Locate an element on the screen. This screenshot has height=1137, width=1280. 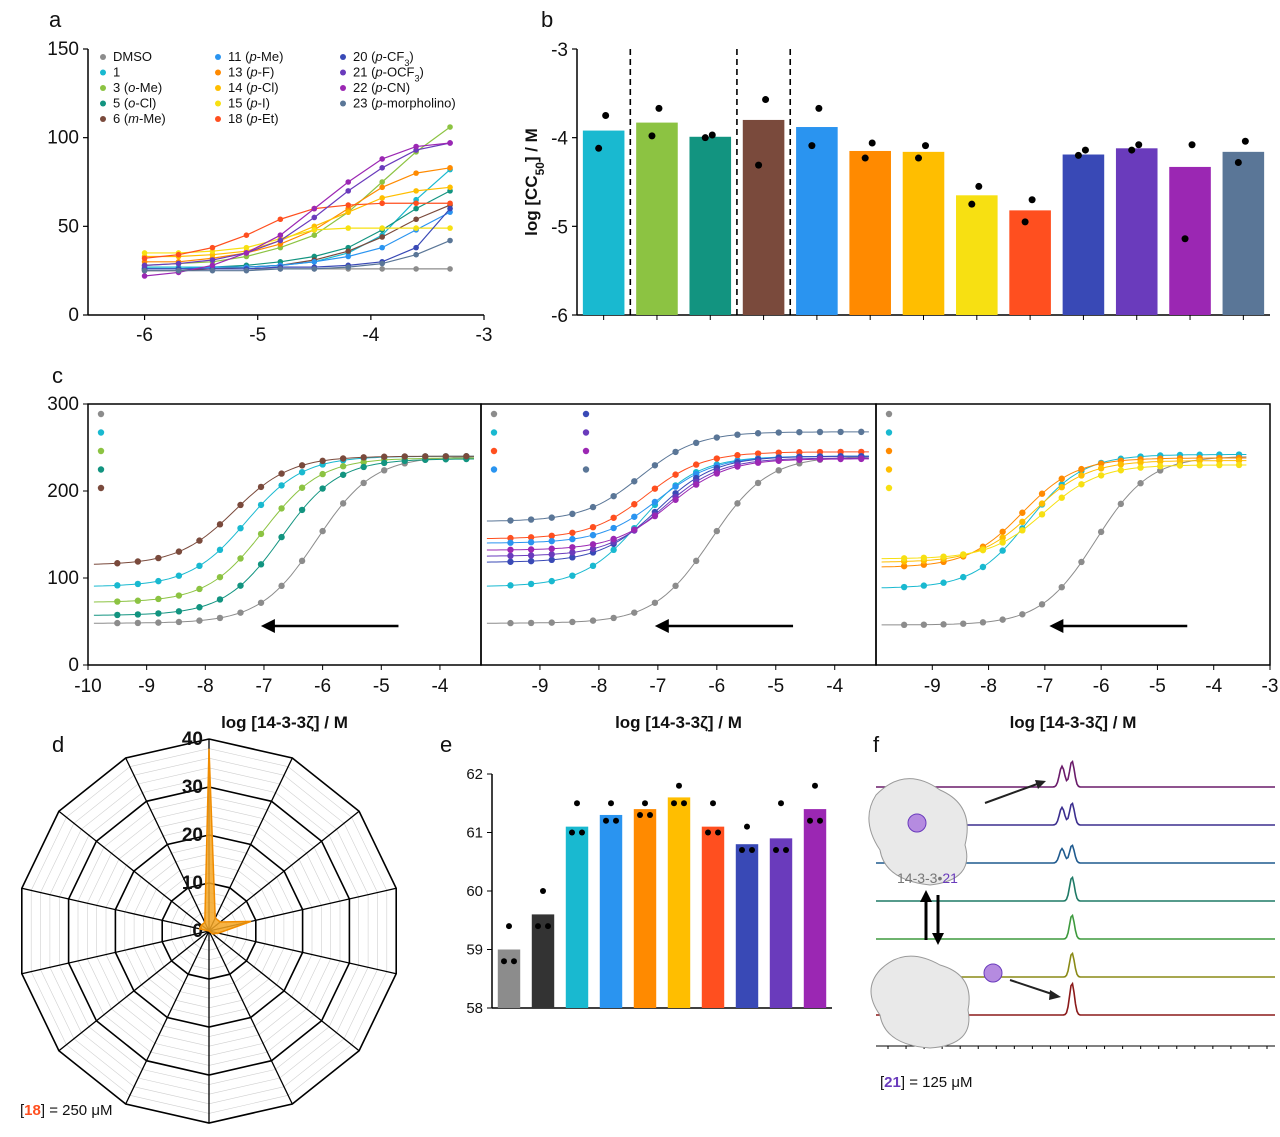
x-tick-label: -7 is located at coordinates (1044, 686).